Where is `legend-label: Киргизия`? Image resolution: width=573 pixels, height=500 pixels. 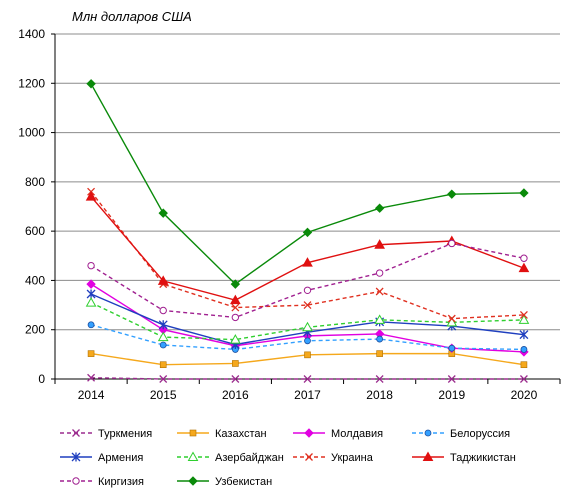
legend-label: Киргизия is located at coordinates (121, 482).